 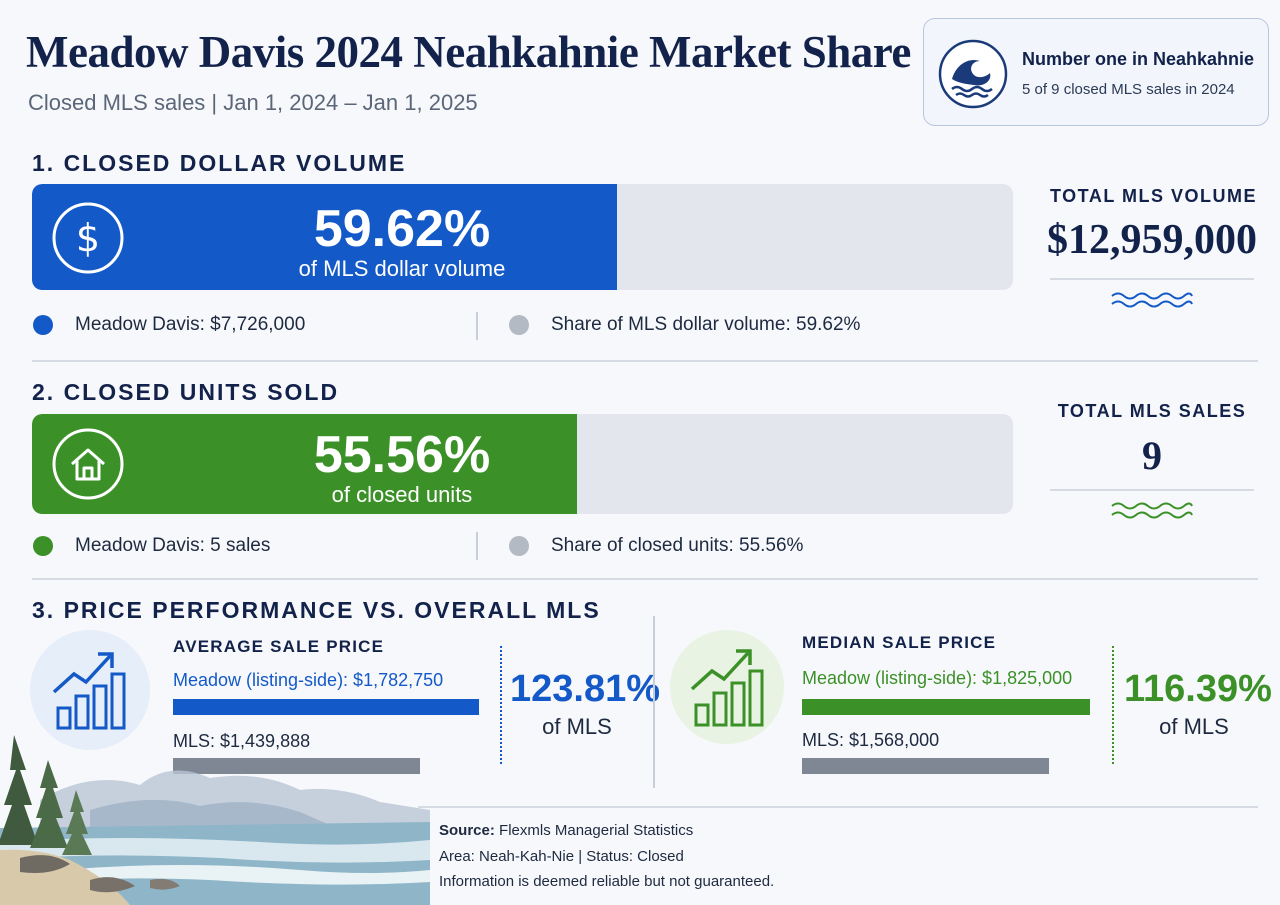 I want to click on total-sales-value: 9, so click(x=1152, y=455).